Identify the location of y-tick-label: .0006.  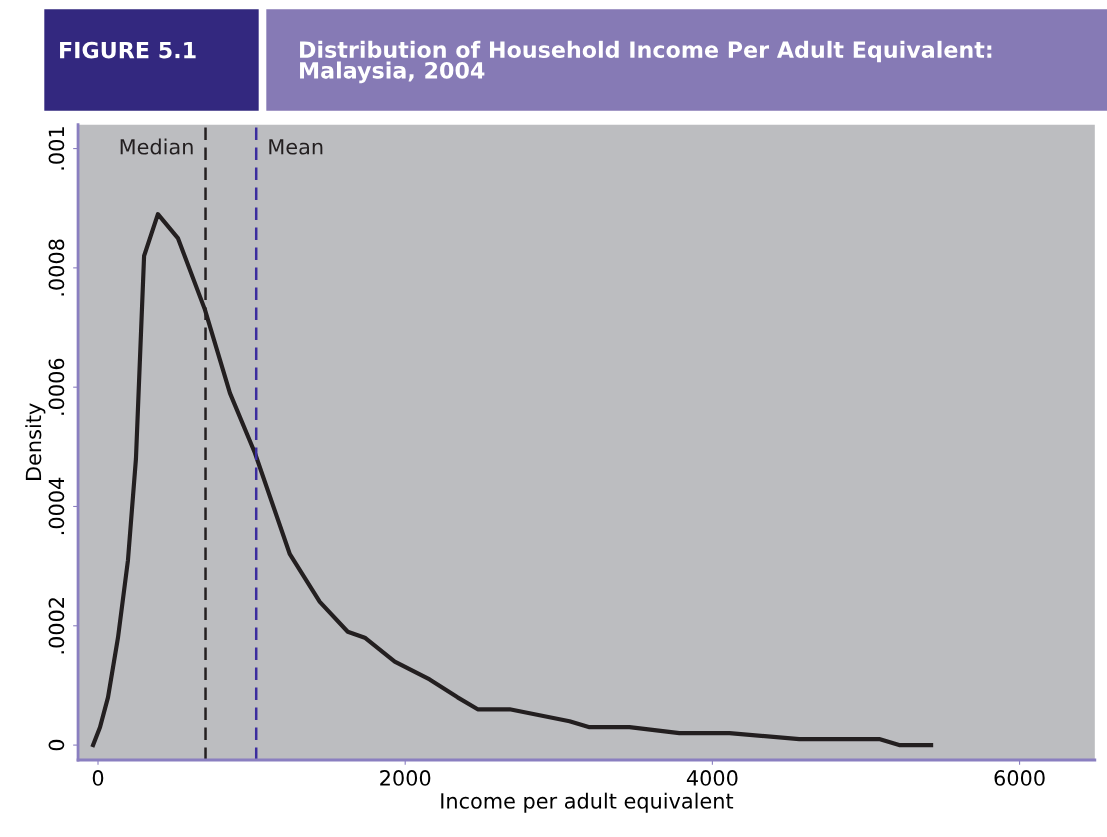
(56, 386).